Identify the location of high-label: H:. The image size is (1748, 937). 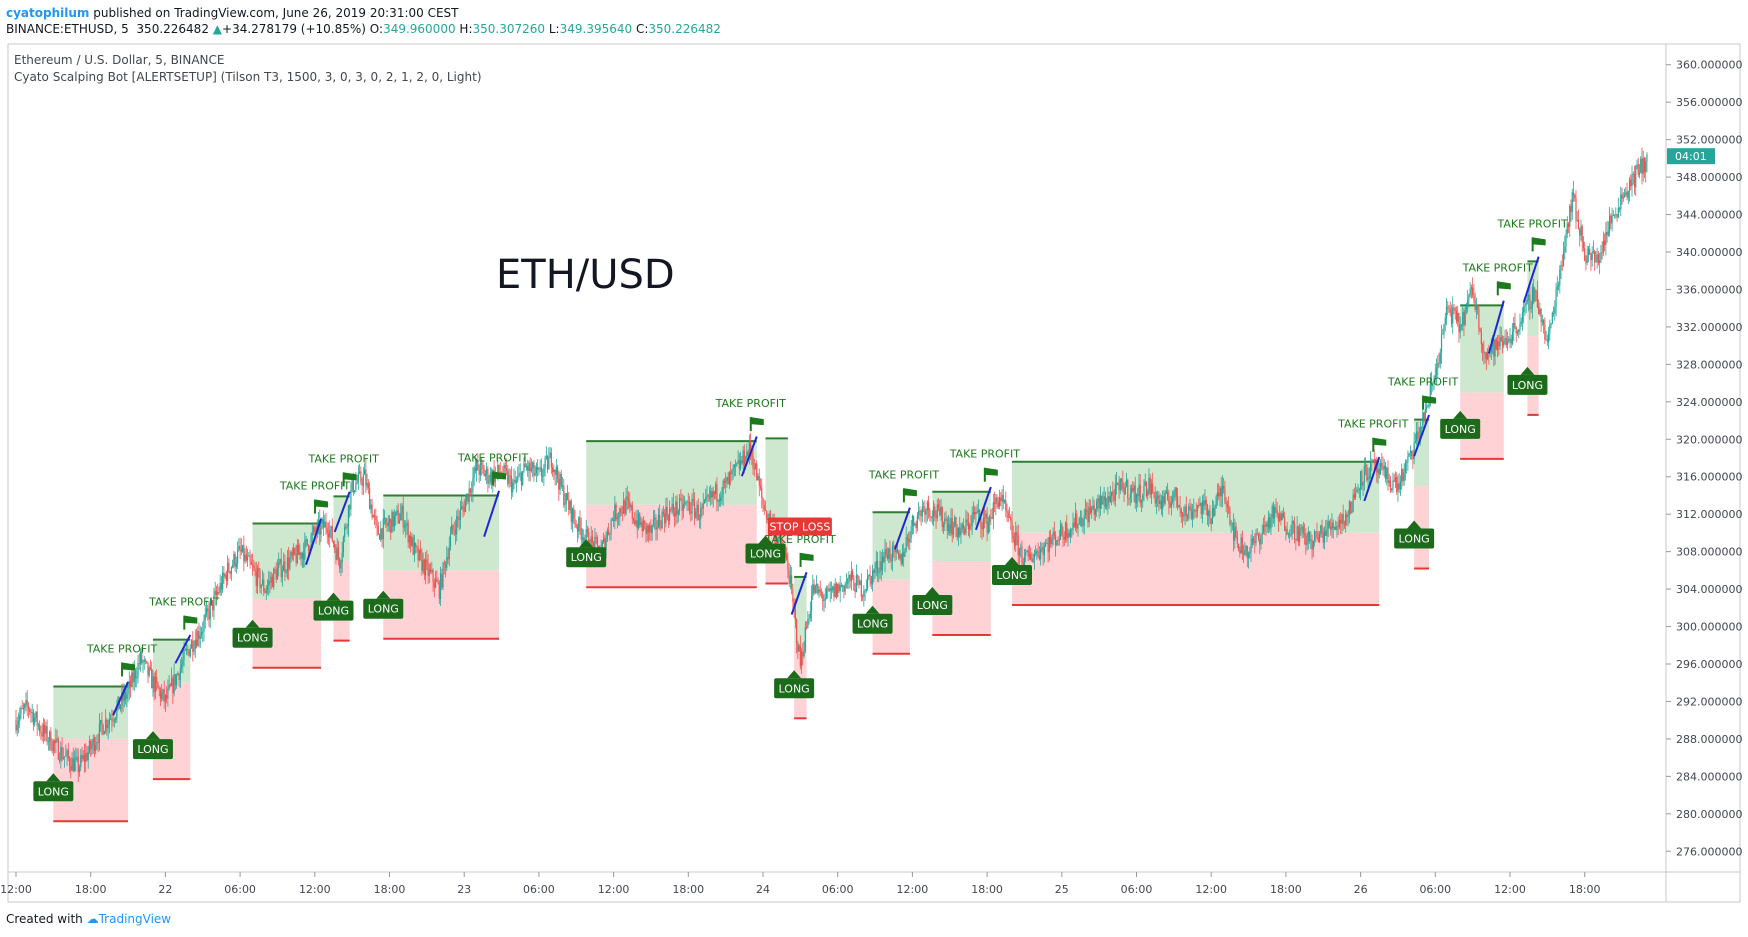
(466, 29).